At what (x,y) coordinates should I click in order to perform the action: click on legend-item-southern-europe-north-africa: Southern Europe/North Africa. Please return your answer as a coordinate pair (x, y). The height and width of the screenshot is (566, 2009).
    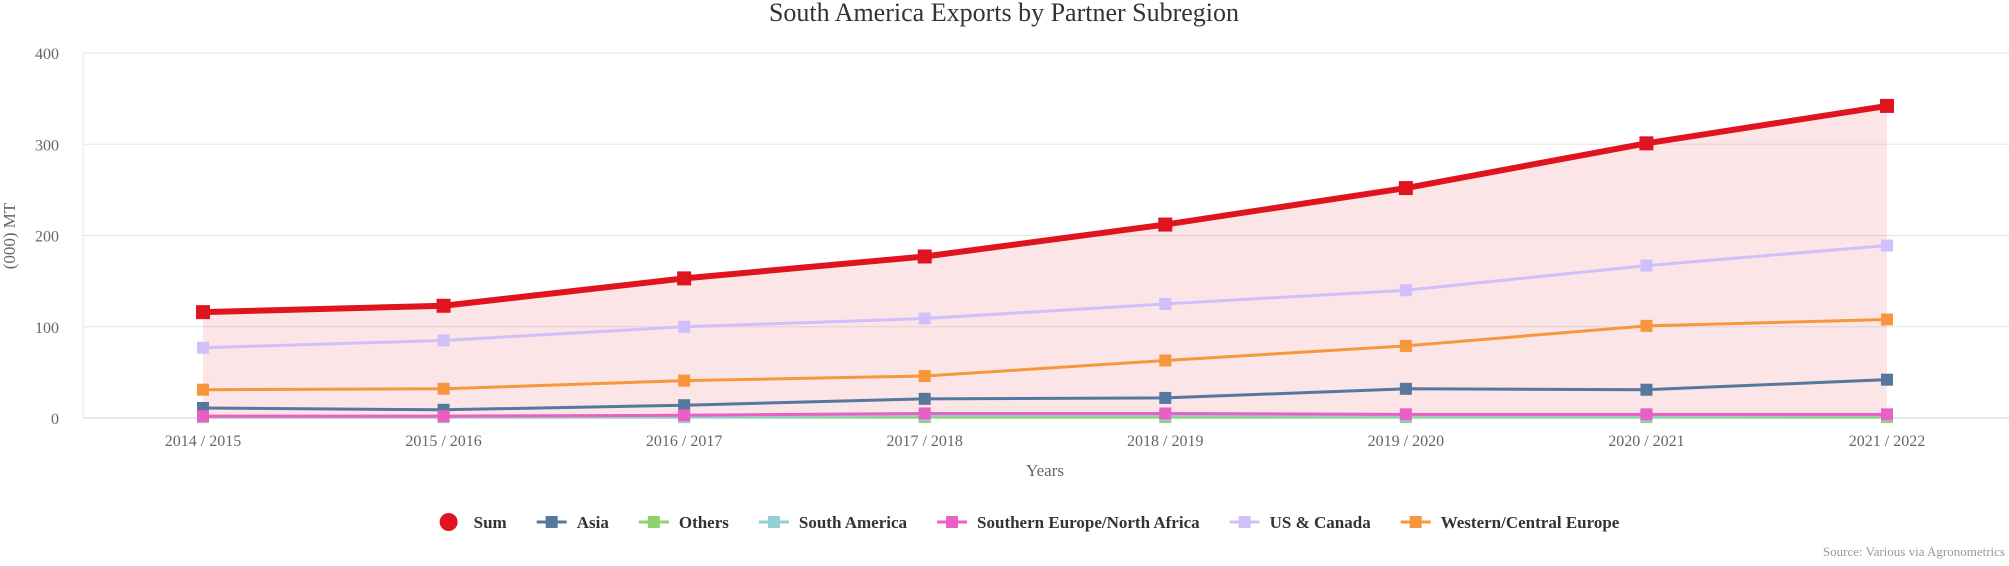
    Looking at the image, I should click on (1068, 522).